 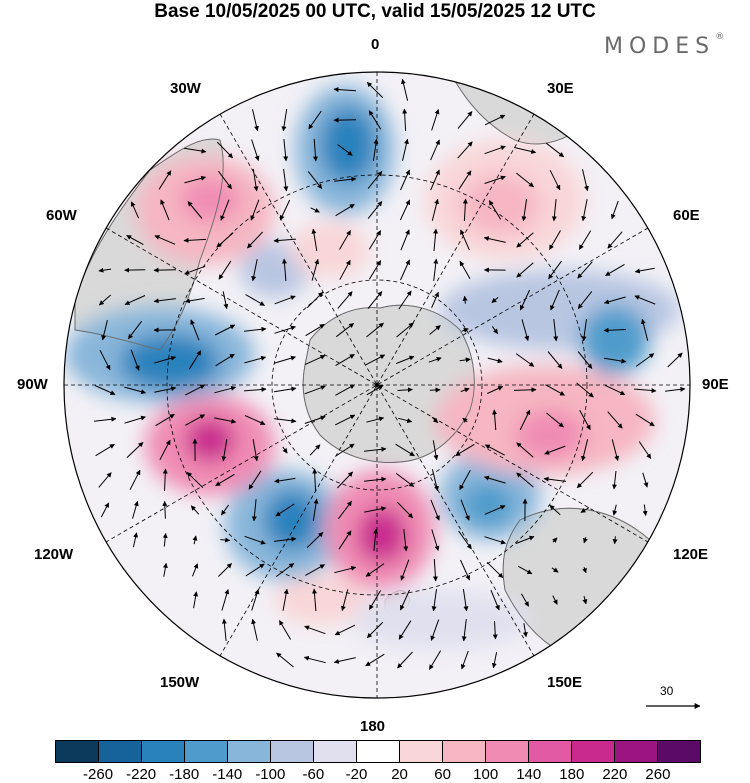 I want to click on negative-anomaly-ring-a, so click(x=440, y=620).